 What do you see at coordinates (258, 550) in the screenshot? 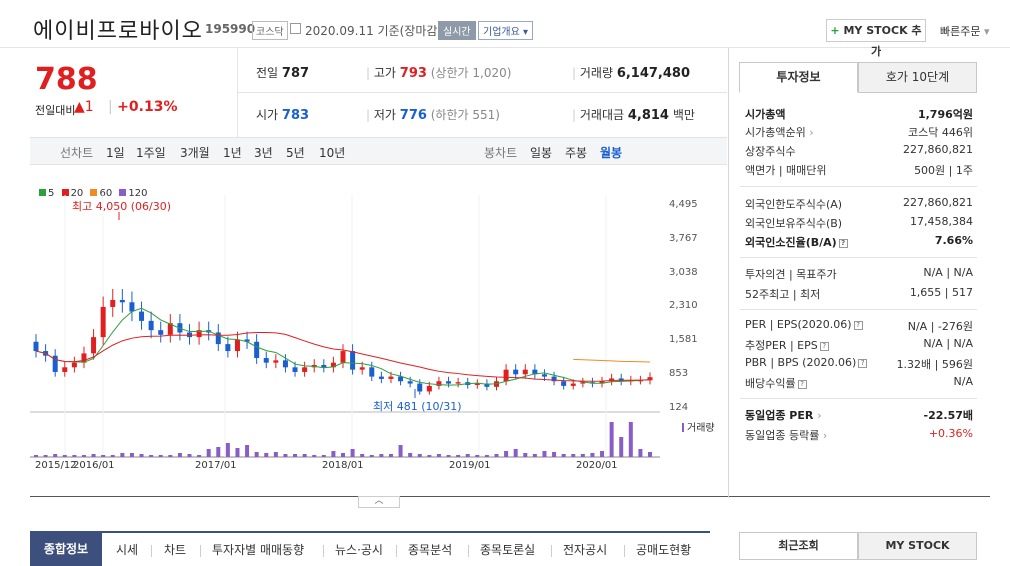
I see `tab-investor: 투자자별 매매동향` at bounding box center [258, 550].